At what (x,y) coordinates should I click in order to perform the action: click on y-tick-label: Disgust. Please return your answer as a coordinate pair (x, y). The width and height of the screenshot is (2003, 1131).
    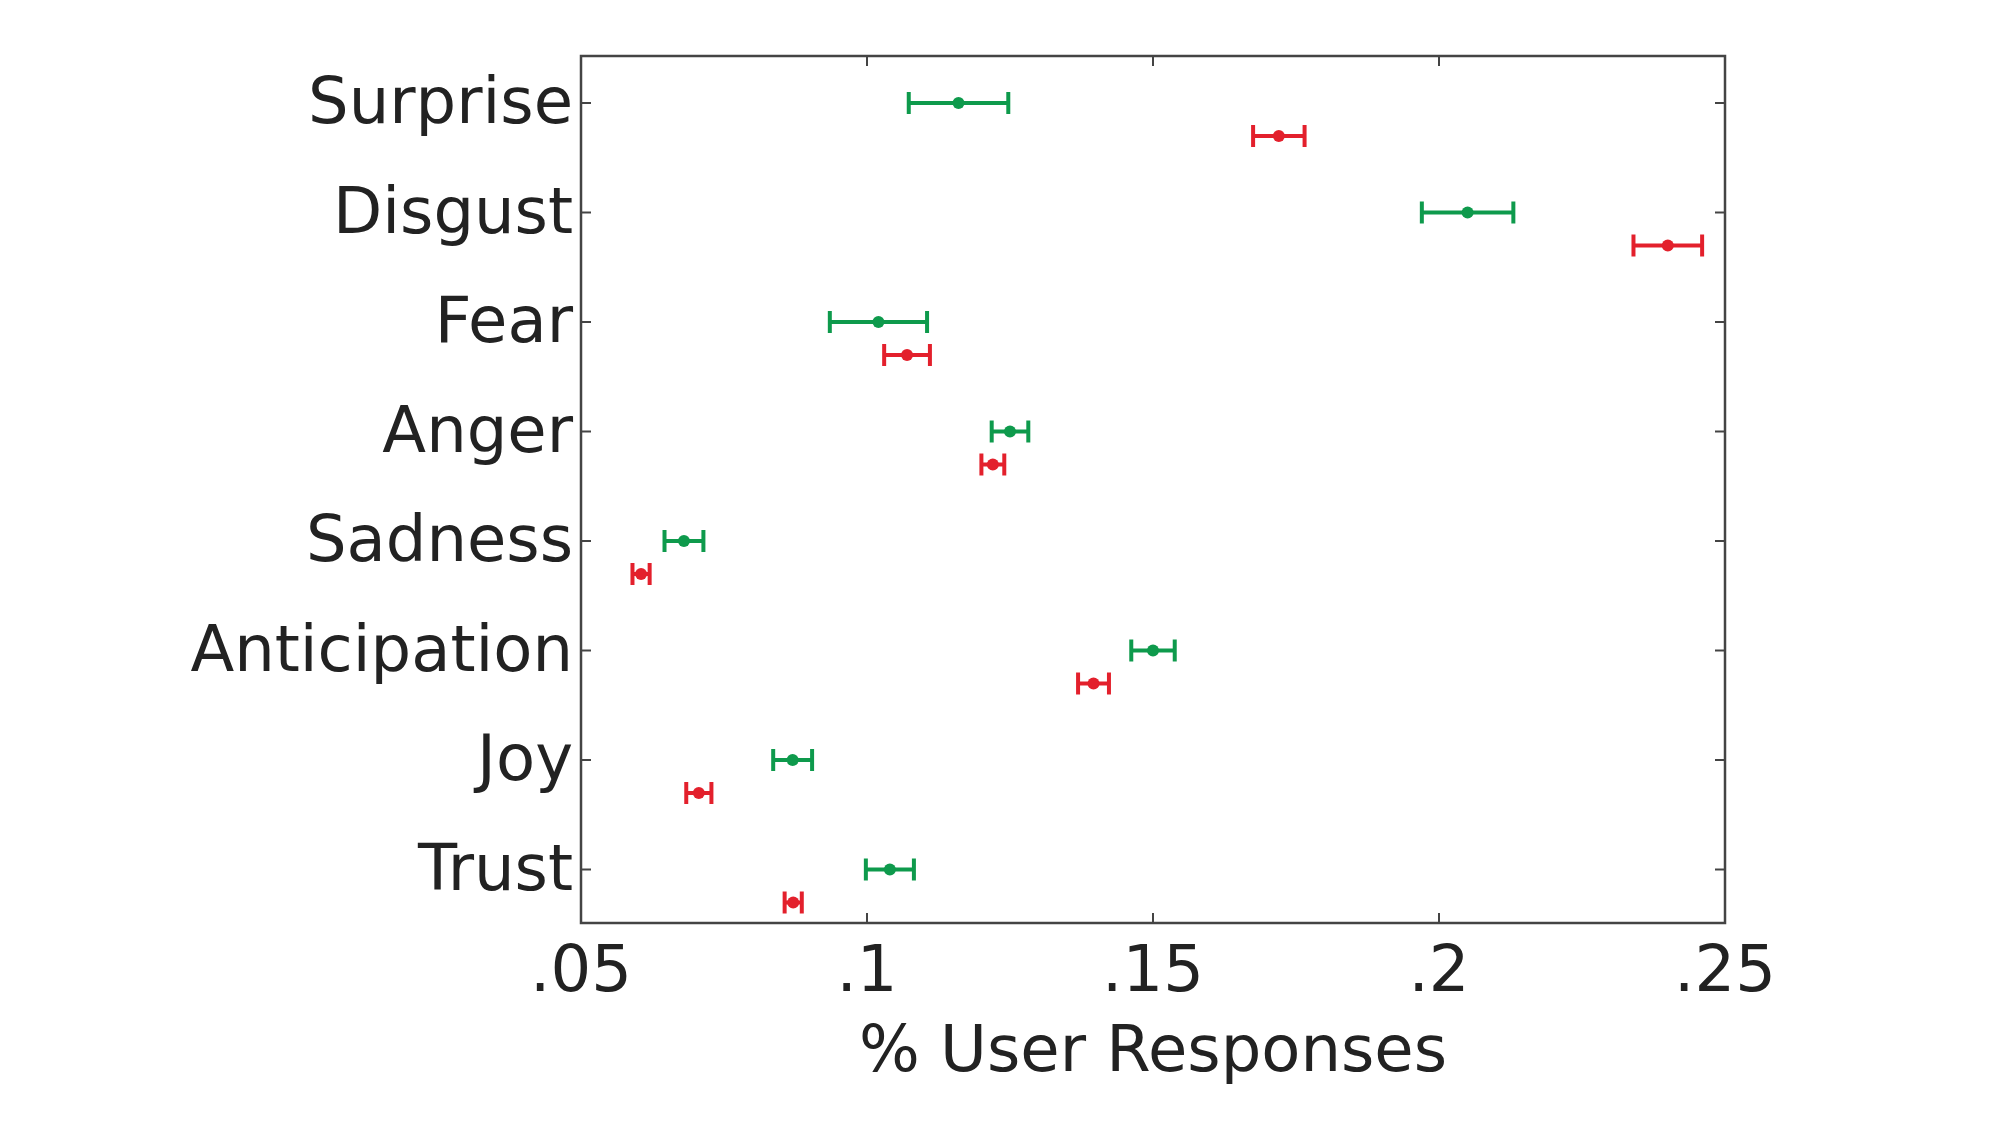
    Looking at the image, I should click on (452, 210).